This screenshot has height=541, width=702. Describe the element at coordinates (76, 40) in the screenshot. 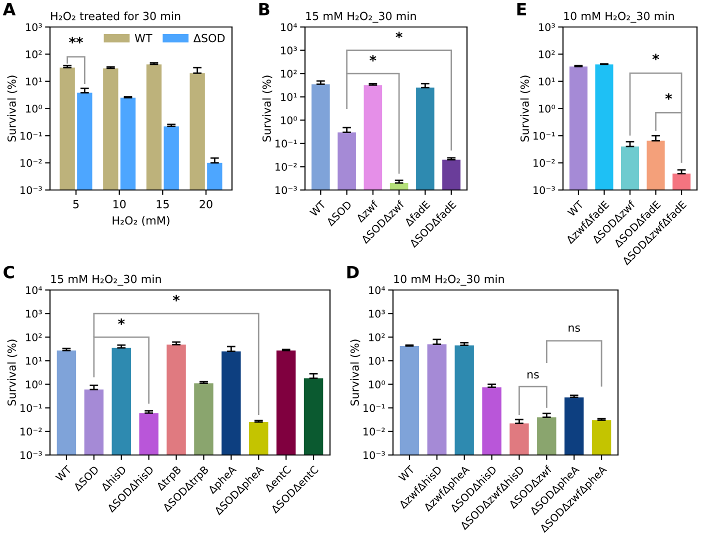

I see `annotation: **` at that location.